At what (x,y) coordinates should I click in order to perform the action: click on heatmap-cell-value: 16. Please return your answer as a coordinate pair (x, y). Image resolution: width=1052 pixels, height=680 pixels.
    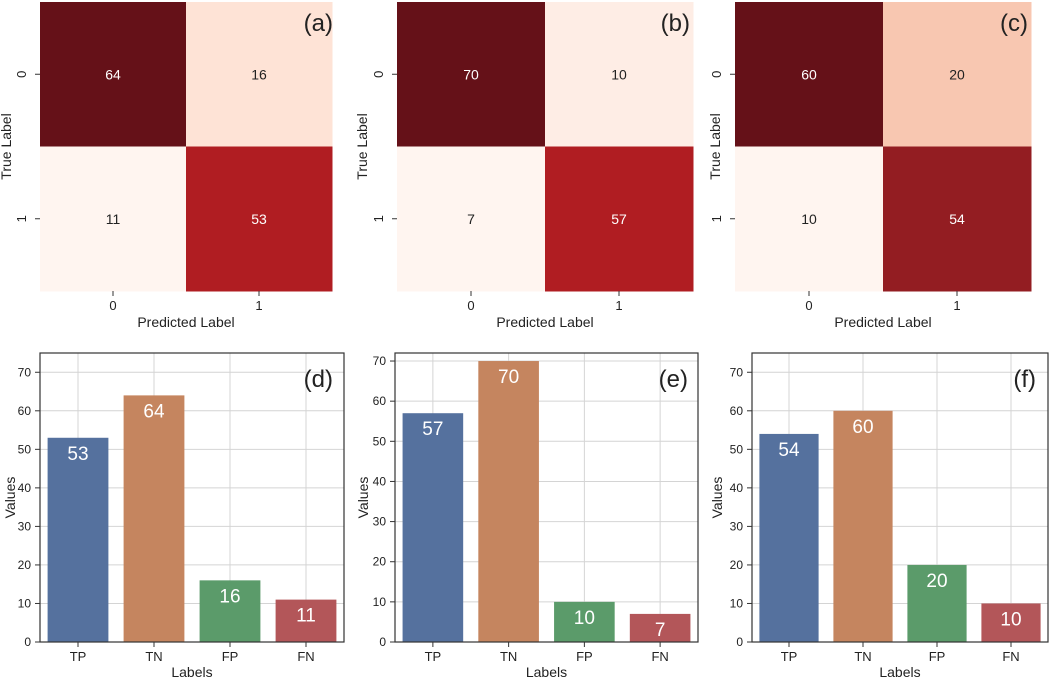
    Looking at the image, I should click on (259, 74).